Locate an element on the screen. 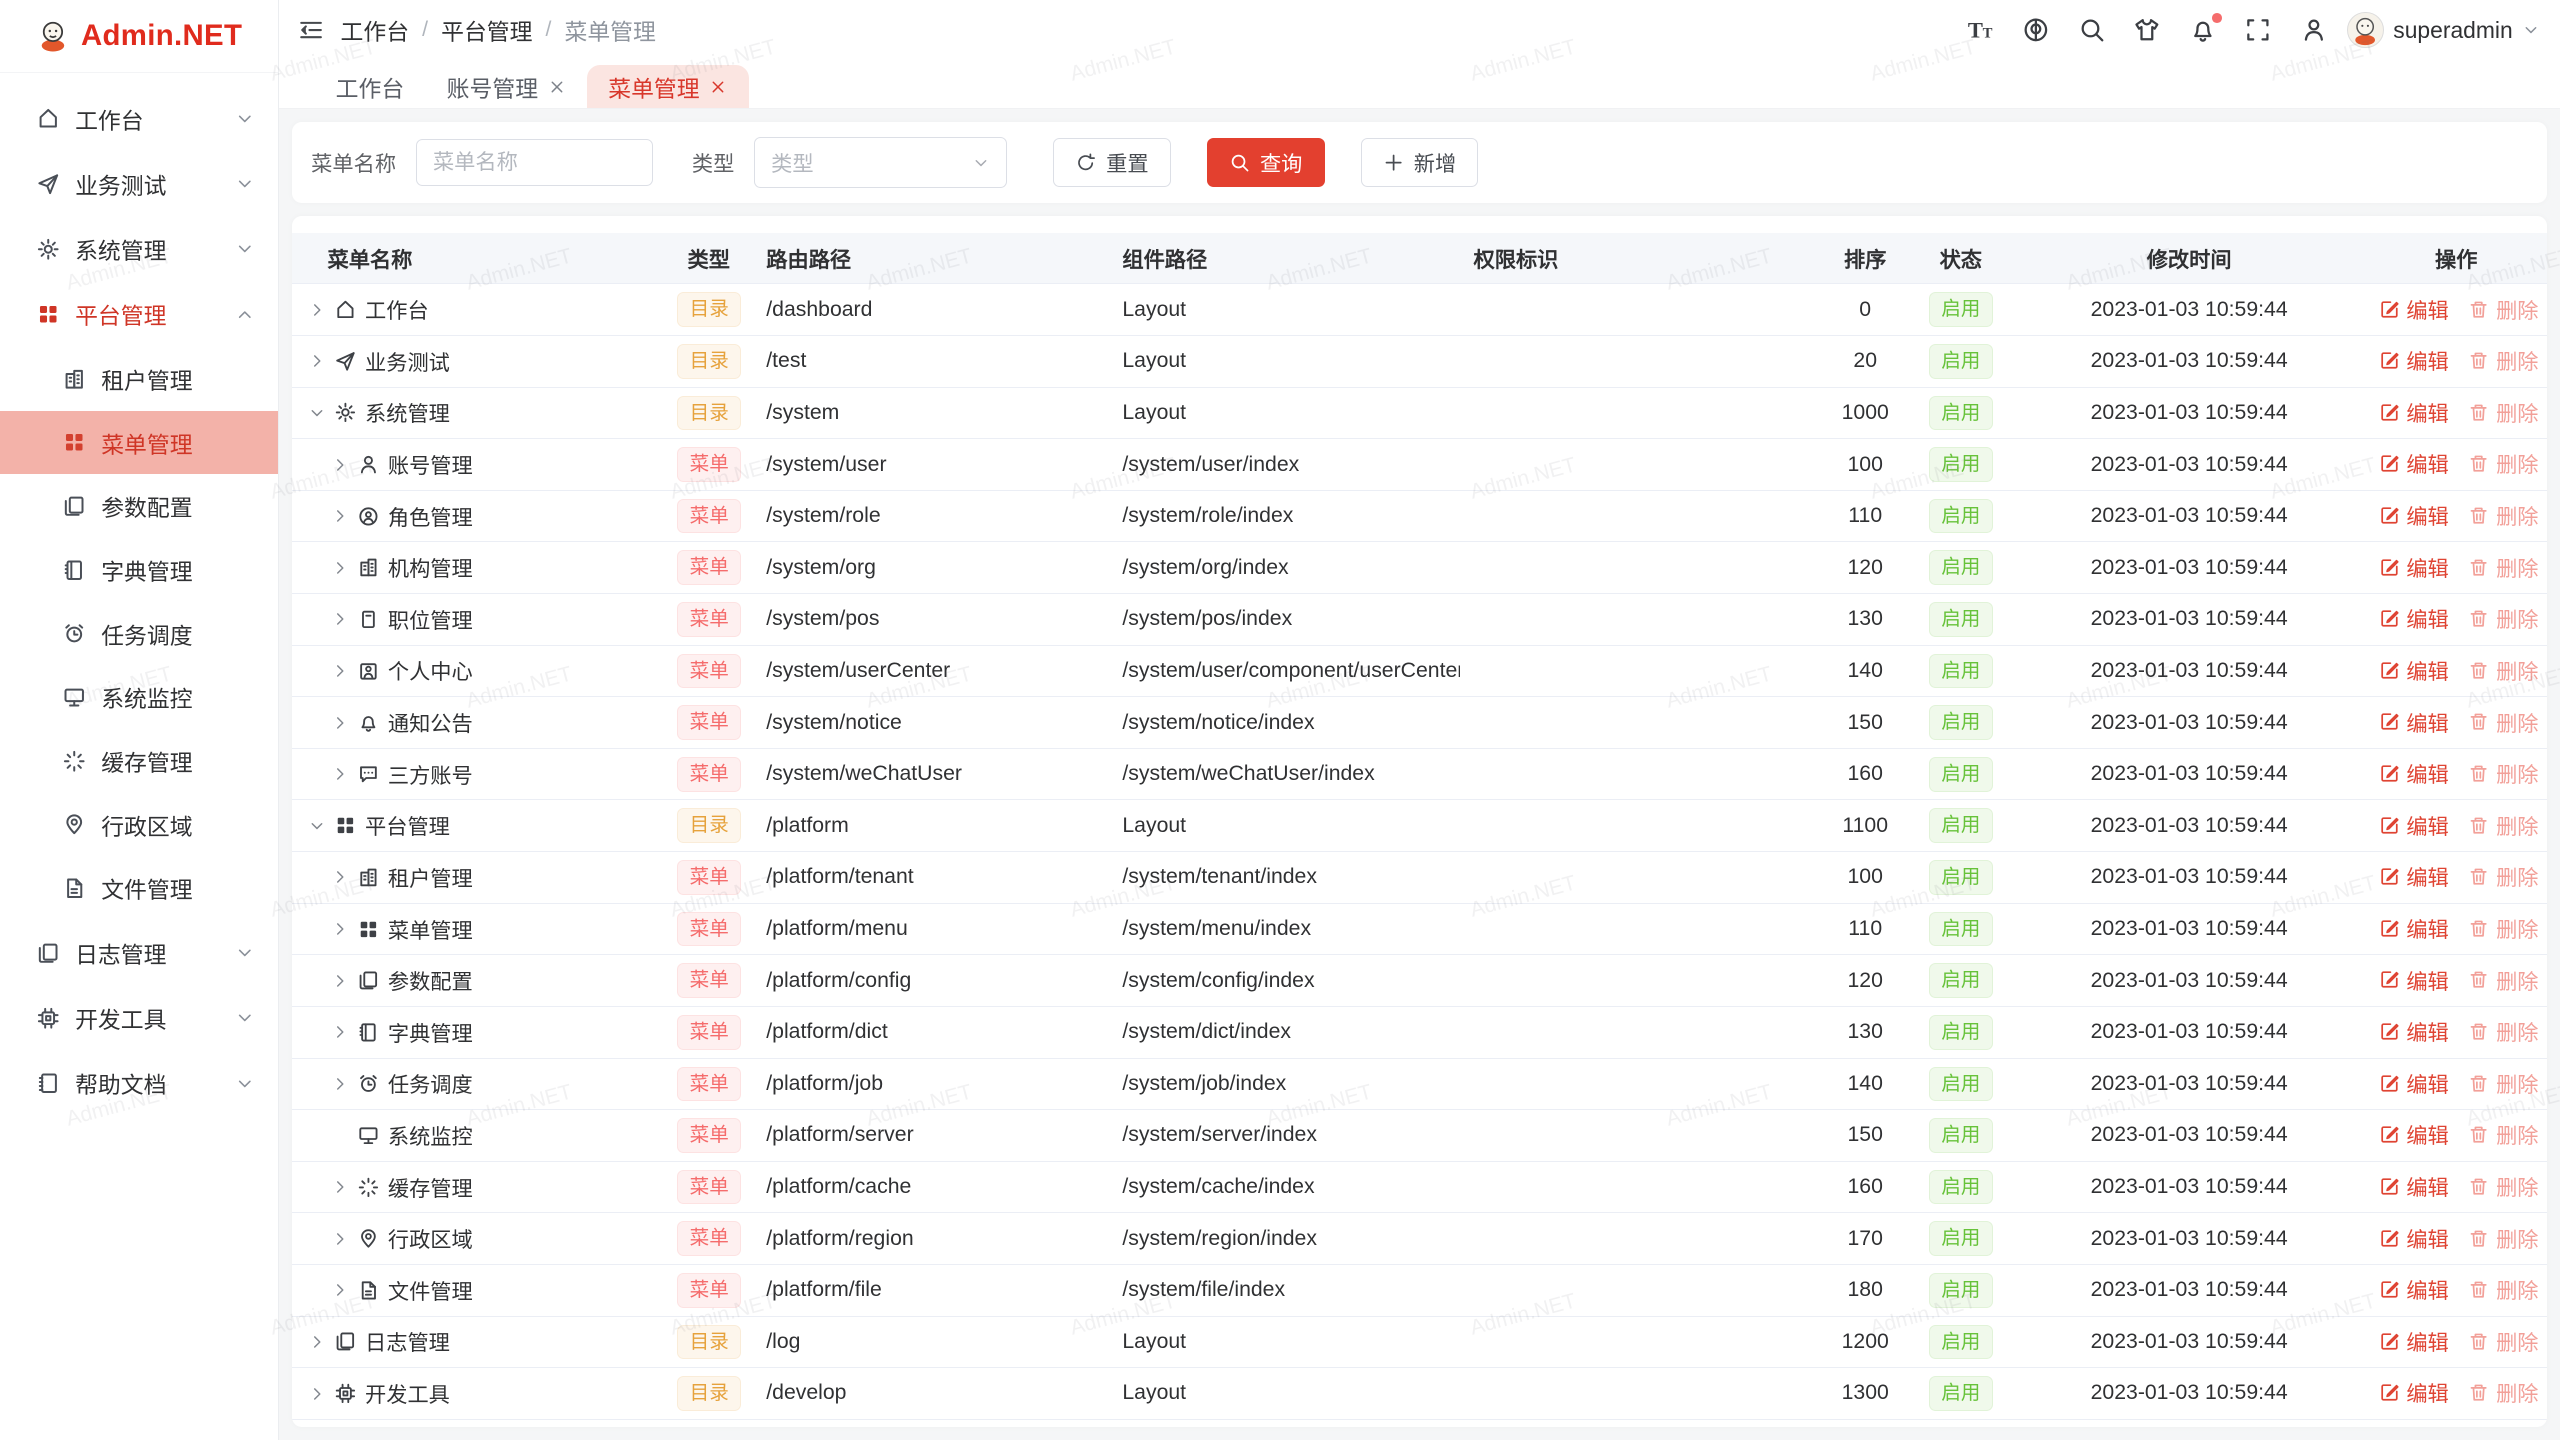 This screenshot has height=1440, width=2560. tab-账号管理: 账号管理 is located at coordinates (506, 86).